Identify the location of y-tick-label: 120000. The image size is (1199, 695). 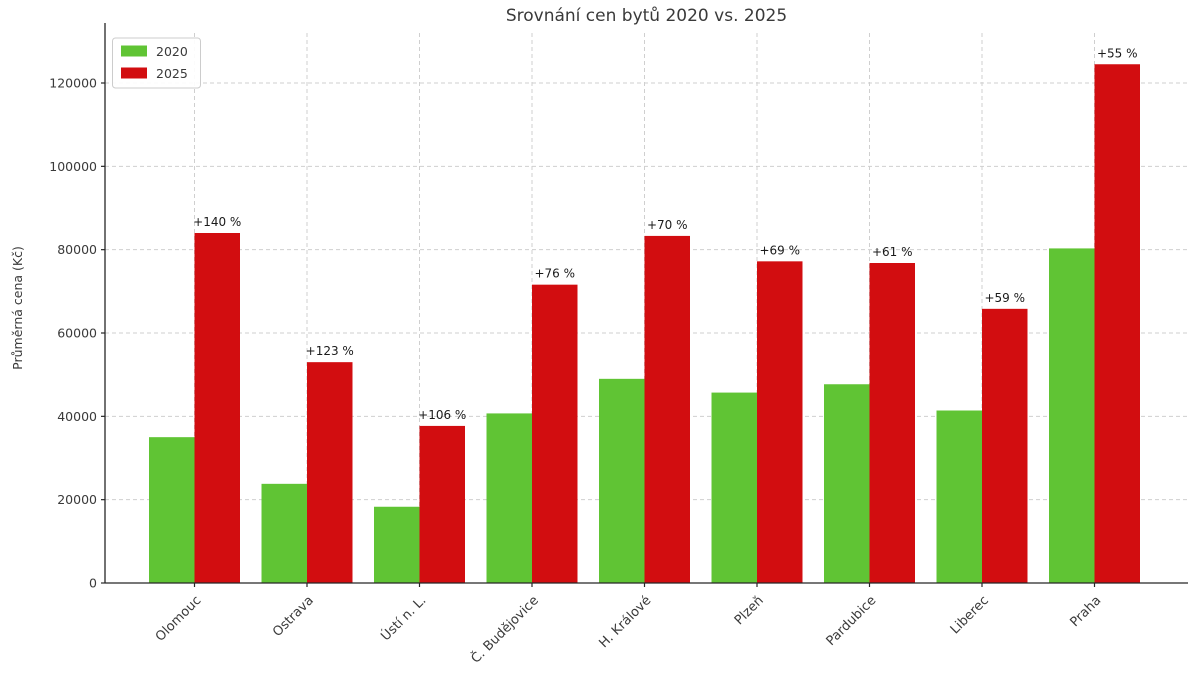
(73, 83).